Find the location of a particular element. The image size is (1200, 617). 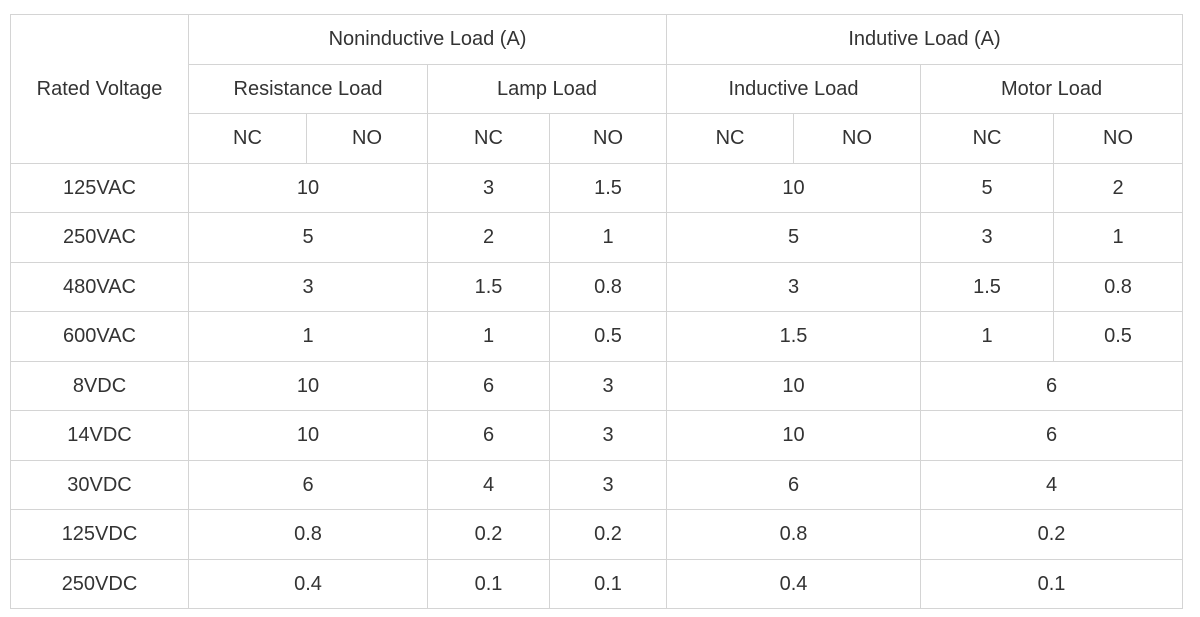

resistance-cell: 5 is located at coordinates (308, 237).